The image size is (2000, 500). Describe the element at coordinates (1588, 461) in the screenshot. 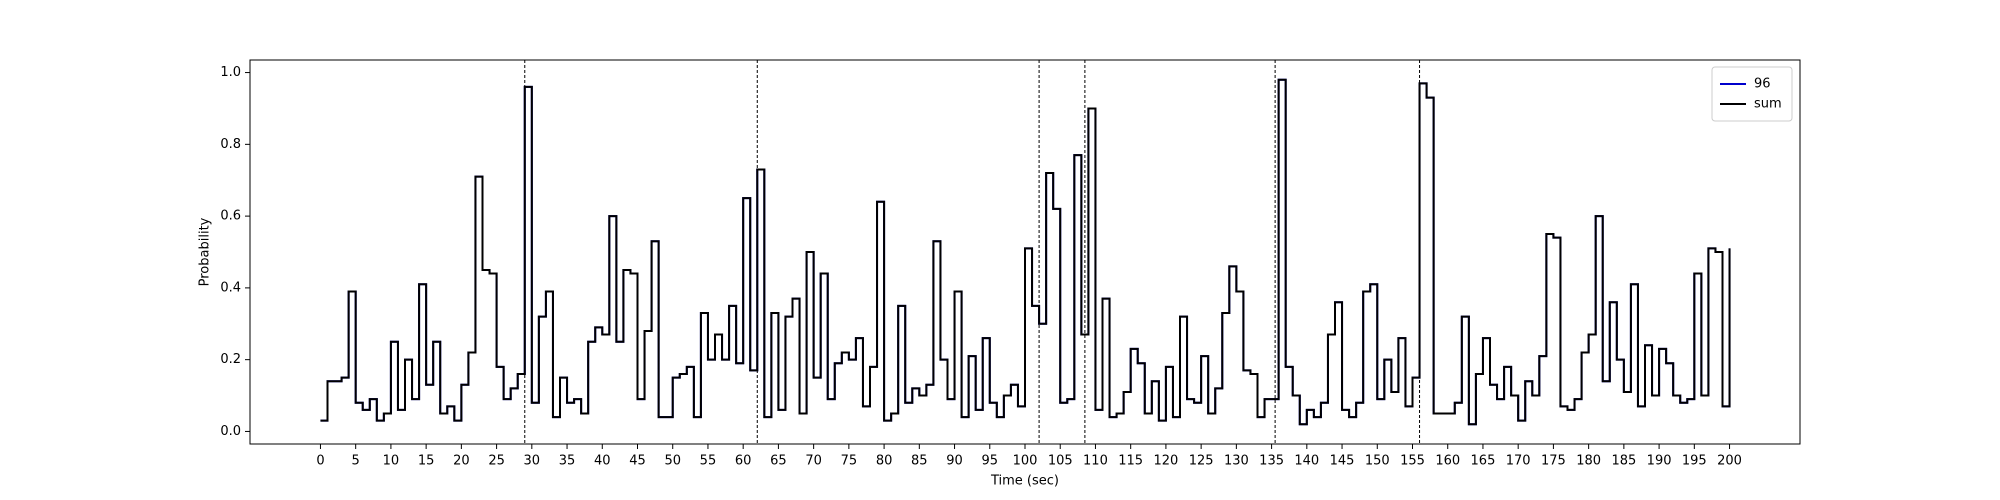

I see `x-tick-label: 180` at that location.